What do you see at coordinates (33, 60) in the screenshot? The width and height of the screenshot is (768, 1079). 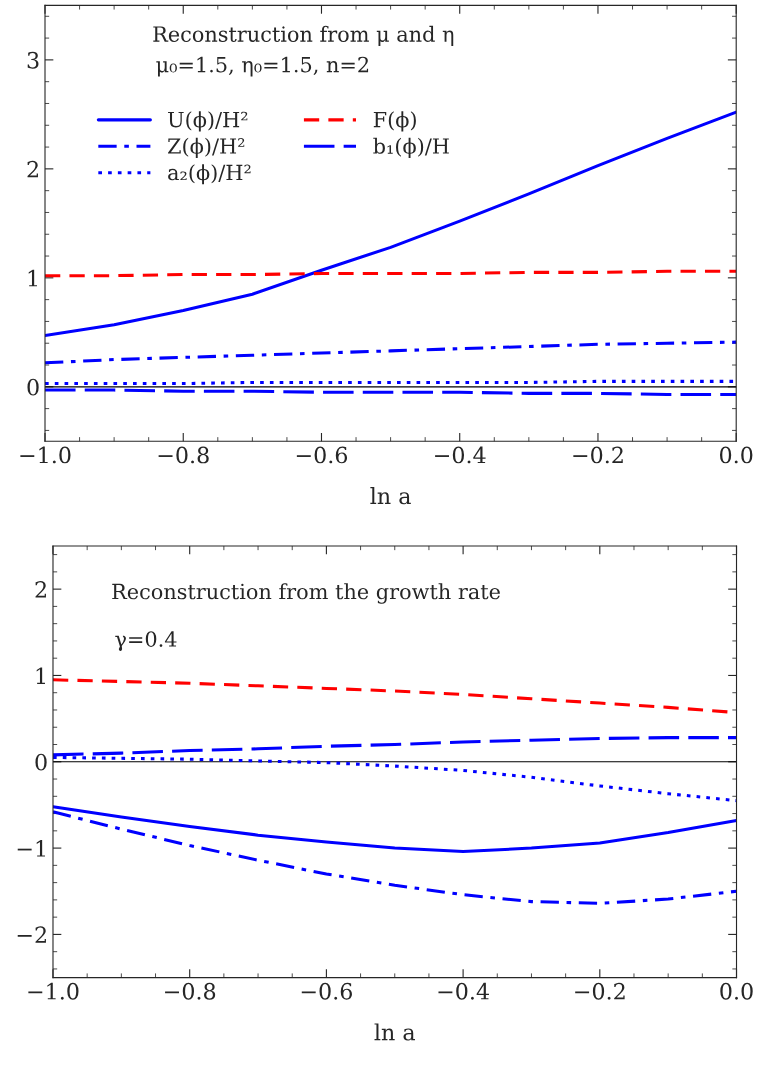 I see `y-tick-label: 3` at bounding box center [33, 60].